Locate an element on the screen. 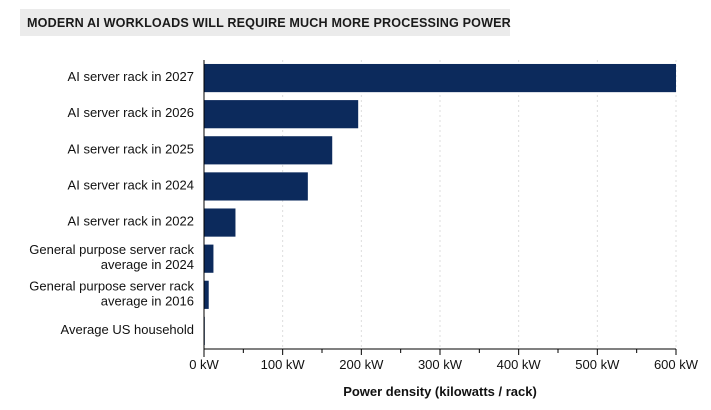 Image resolution: width=711 pixels, height=410 pixels. category-label-line: AI server rack in 2027 is located at coordinates (131, 77).